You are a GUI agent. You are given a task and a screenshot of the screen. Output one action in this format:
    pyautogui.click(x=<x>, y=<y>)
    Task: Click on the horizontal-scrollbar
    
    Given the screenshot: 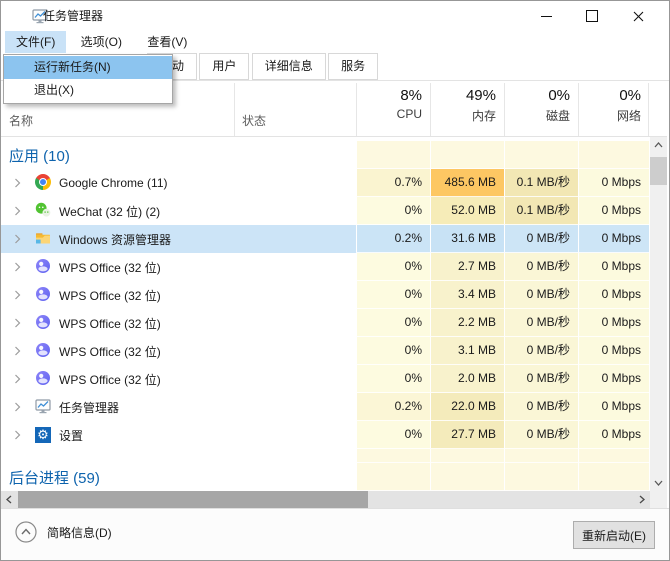 What is the action you would take?
    pyautogui.click(x=325, y=499)
    